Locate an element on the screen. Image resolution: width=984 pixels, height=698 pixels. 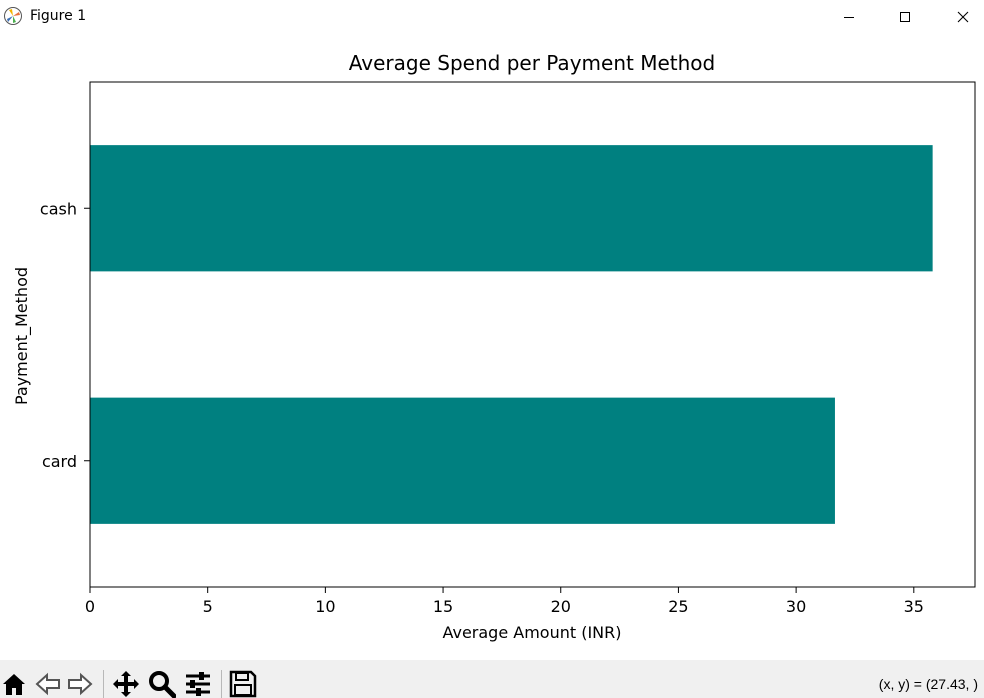
minimize-icon is located at coordinates (849, 17).